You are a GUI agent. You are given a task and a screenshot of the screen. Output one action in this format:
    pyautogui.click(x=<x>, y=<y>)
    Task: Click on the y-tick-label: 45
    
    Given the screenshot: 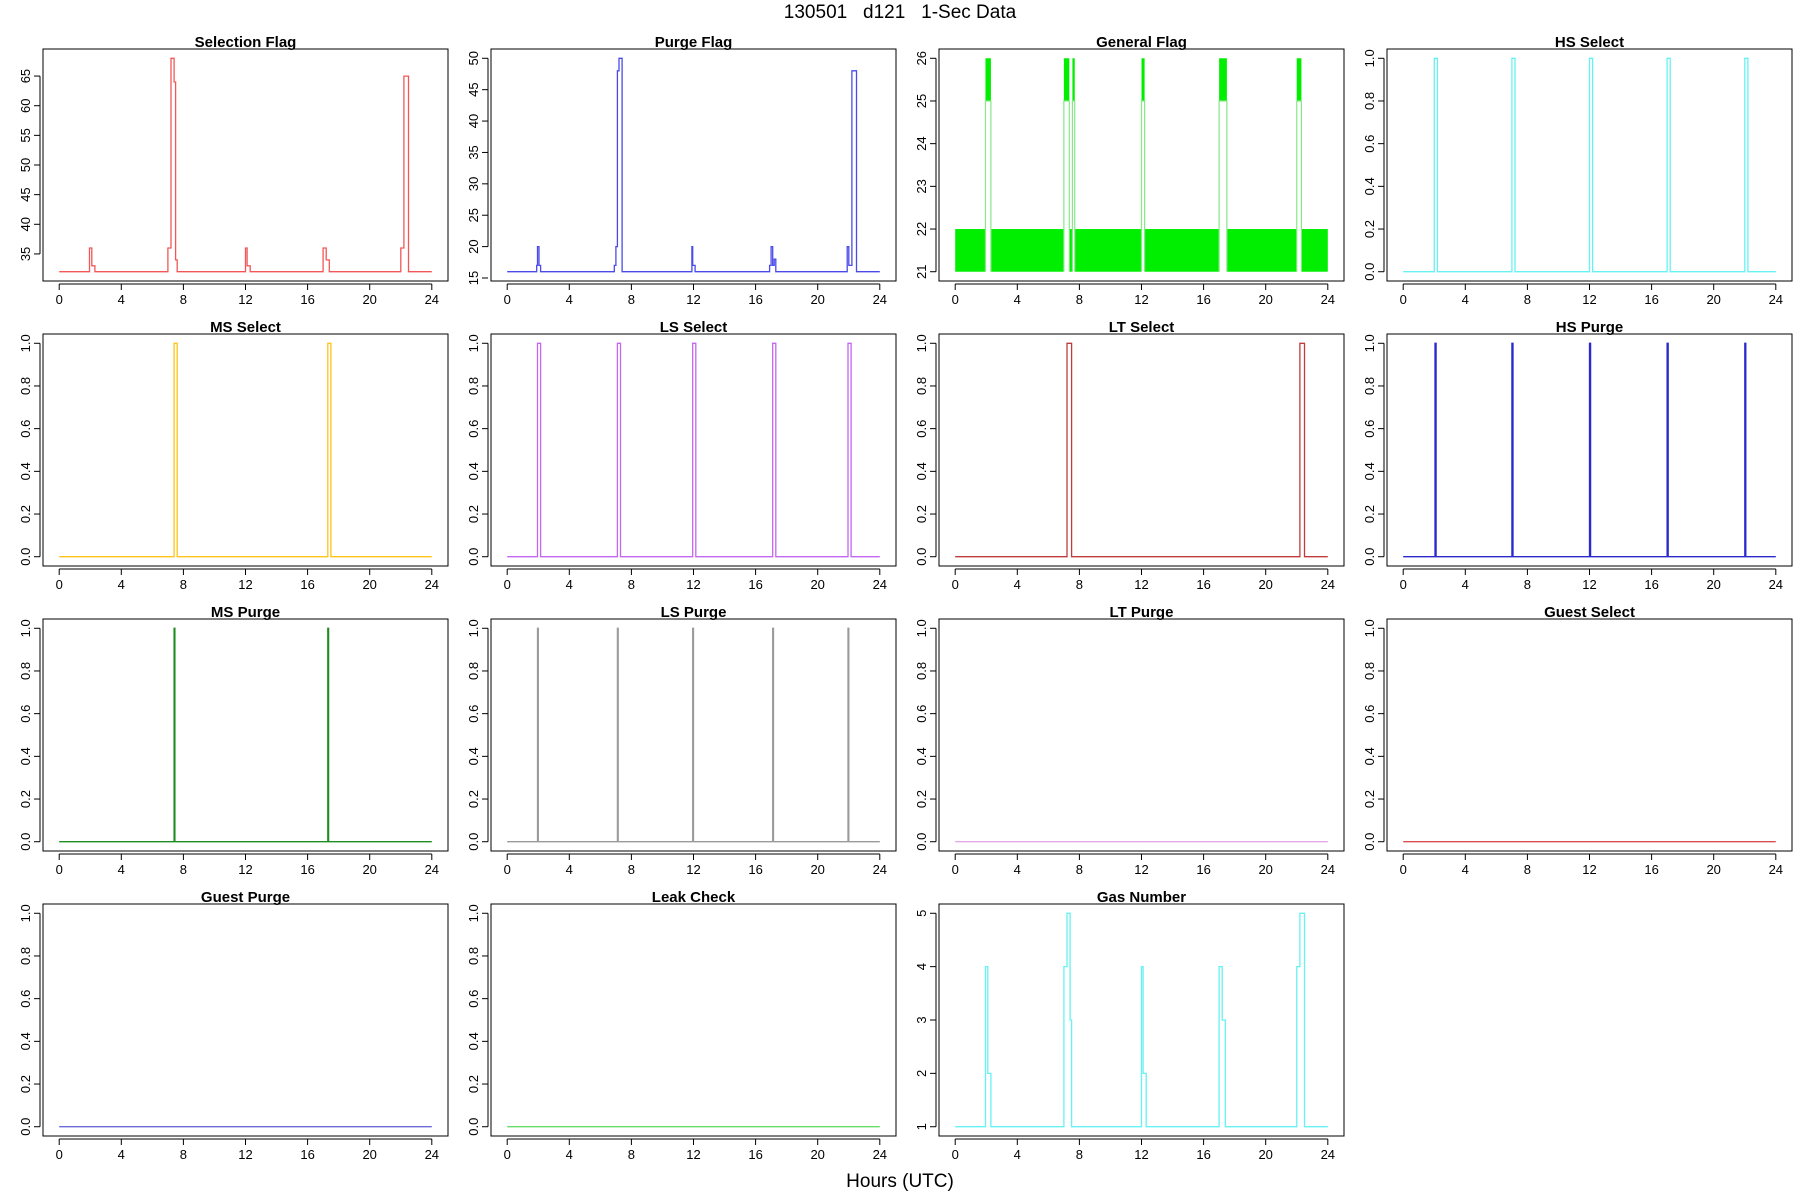 What is the action you would take?
    pyautogui.click(x=25, y=194)
    